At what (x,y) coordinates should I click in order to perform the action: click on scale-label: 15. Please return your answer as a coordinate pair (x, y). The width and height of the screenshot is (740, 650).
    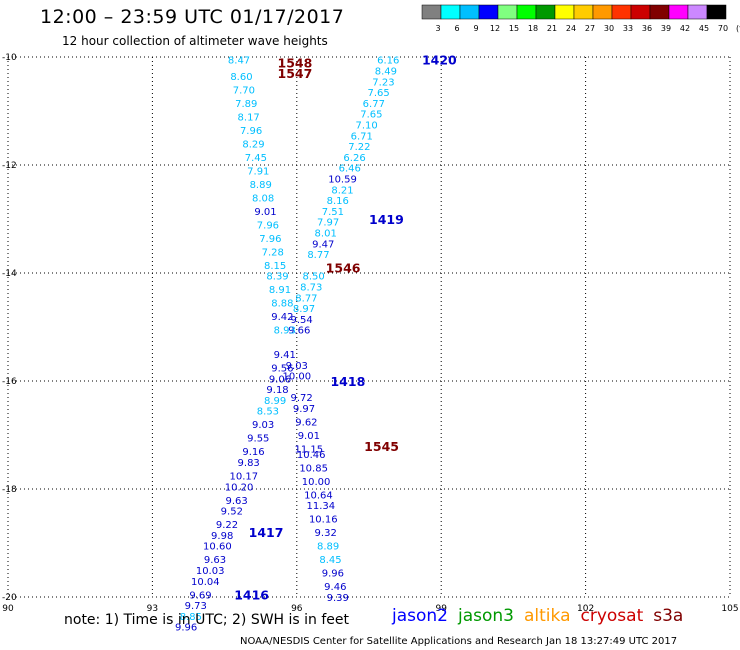
    Looking at the image, I should click on (514, 28).